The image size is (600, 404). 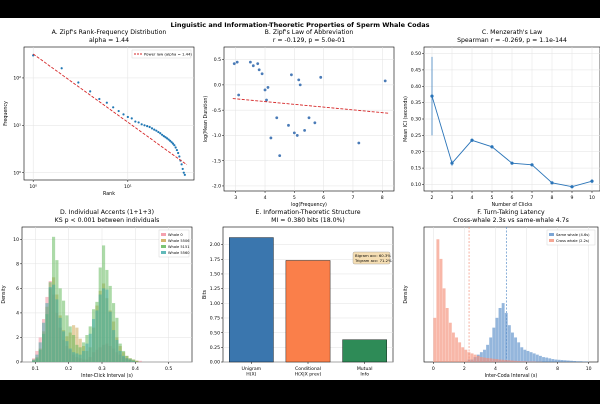 What do you see at coordinates (6, 113) in the screenshot?
I see `y-axis-label-a: Frequency` at bounding box center [6, 113].